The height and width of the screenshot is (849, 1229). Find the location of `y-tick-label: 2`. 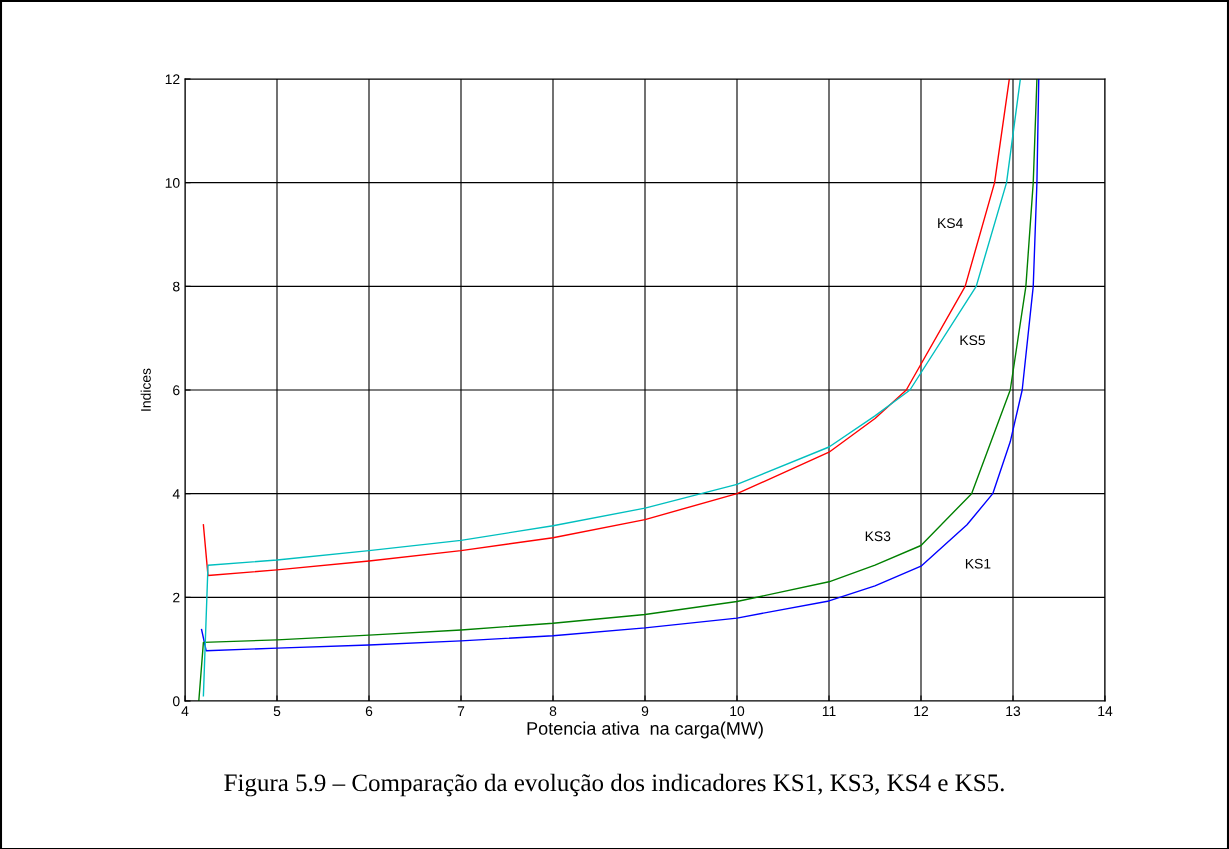

y-tick-label: 2 is located at coordinates (176, 597).